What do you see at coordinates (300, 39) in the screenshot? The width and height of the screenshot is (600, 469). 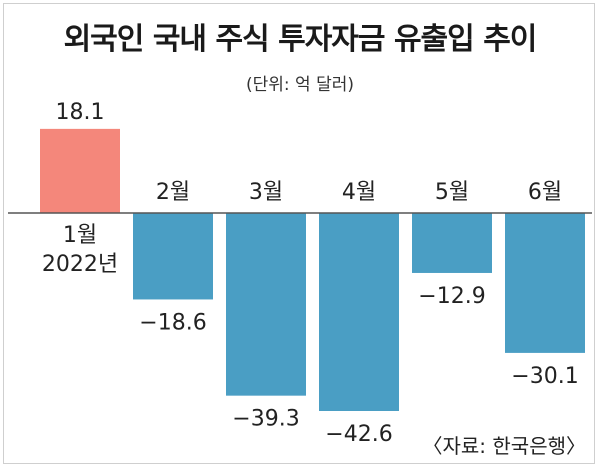 I see `chart-title: 외국인 국내 주식 투자자금 유출입 추이` at bounding box center [300, 39].